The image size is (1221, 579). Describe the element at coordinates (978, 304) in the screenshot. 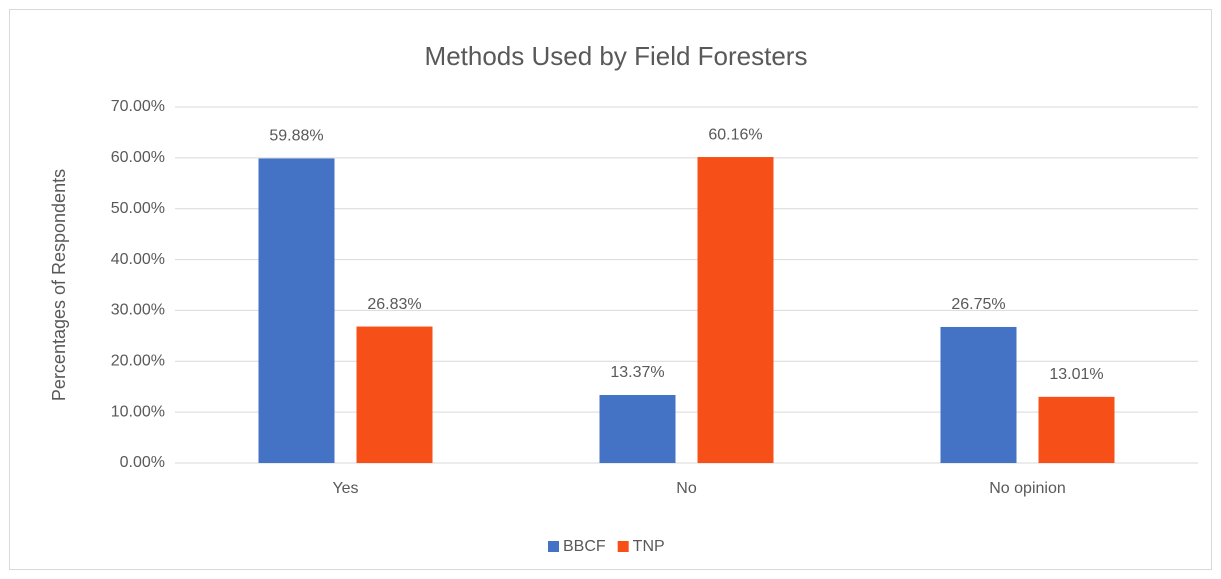

I see `data-label: 26.75%` at that location.